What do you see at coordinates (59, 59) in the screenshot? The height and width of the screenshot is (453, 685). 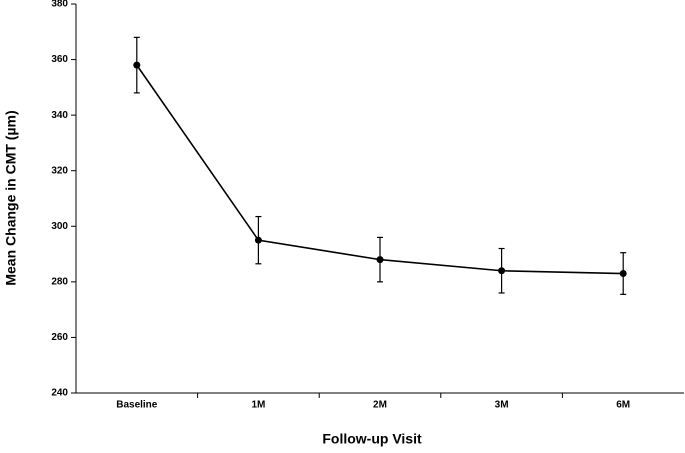 I see `y-tick-label: 360` at bounding box center [59, 59].